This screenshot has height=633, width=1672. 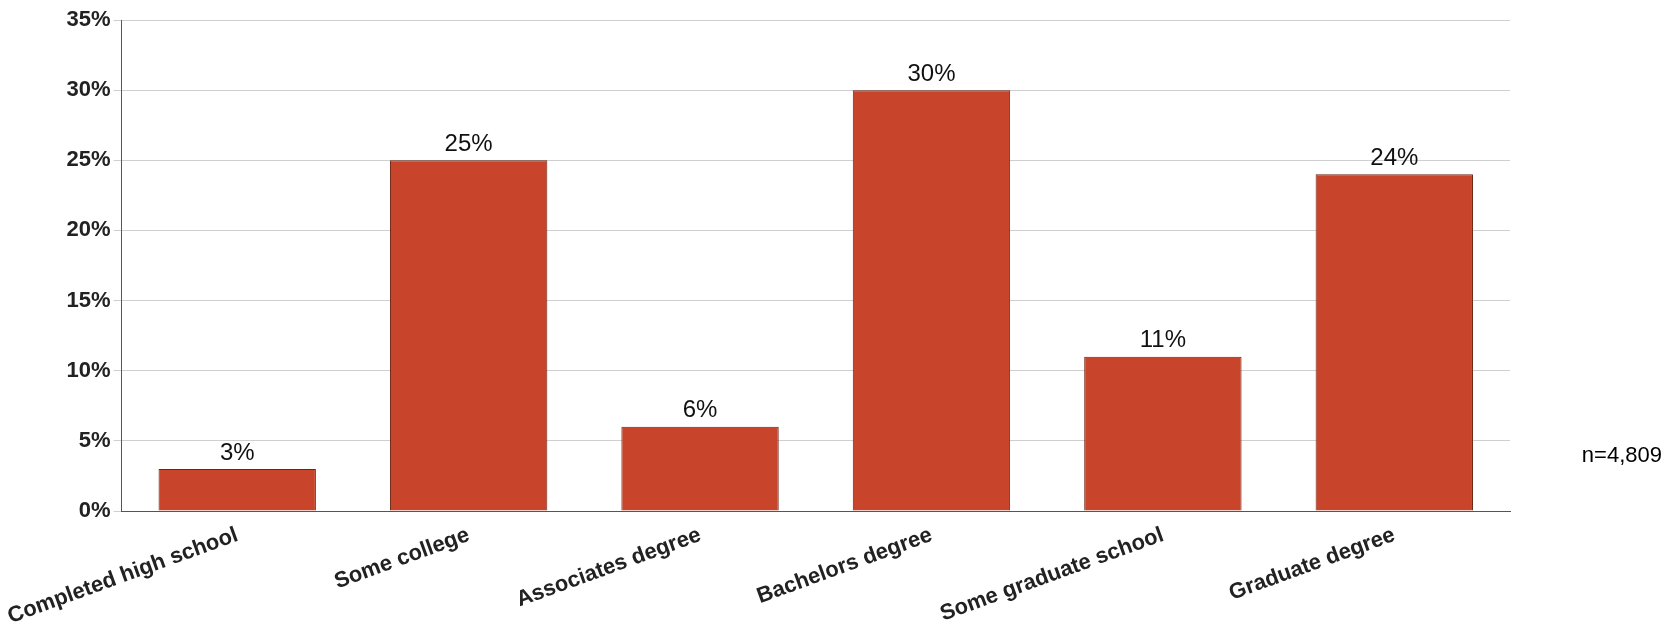 What do you see at coordinates (94, 510) in the screenshot?
I see `y-tick-label: 0%` at bounding box center [94, 510].